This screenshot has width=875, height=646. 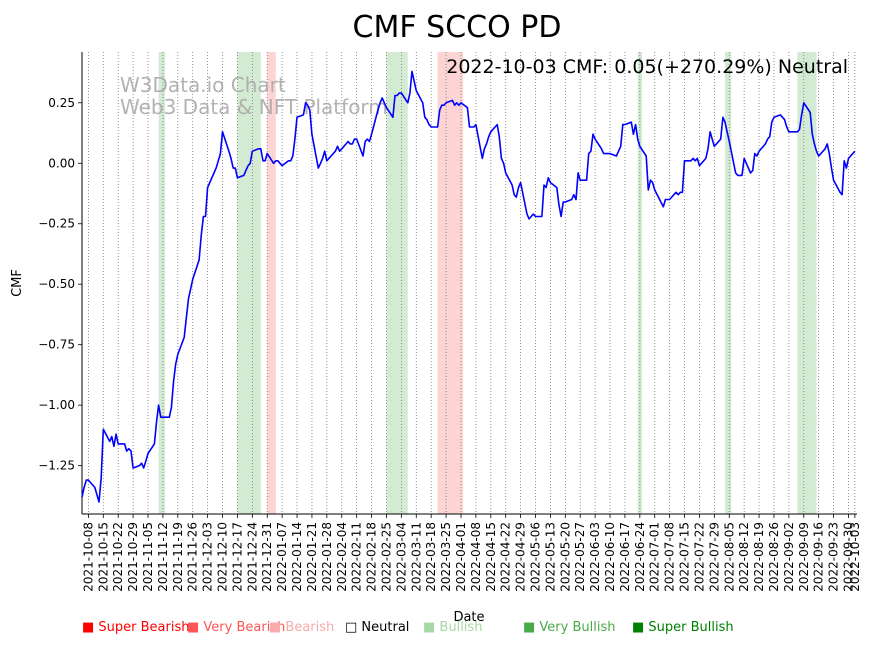 I want to click on x-tick-label: 2022-06-10, so click(x=610, y=557).